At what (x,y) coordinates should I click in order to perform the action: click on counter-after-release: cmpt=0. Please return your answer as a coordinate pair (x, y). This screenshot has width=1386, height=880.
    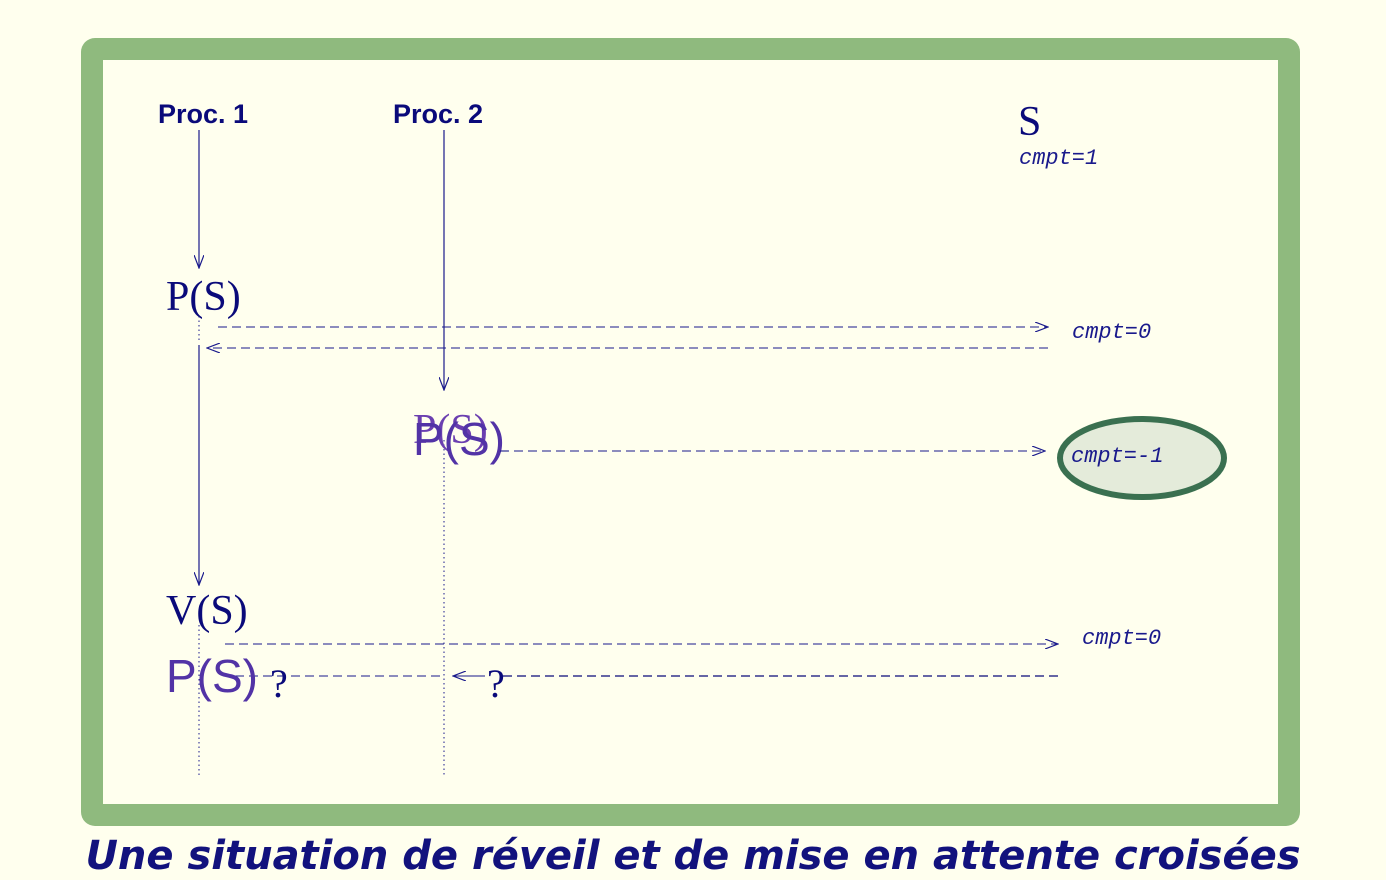
    Looking at the image, I should click on (1121, 638).